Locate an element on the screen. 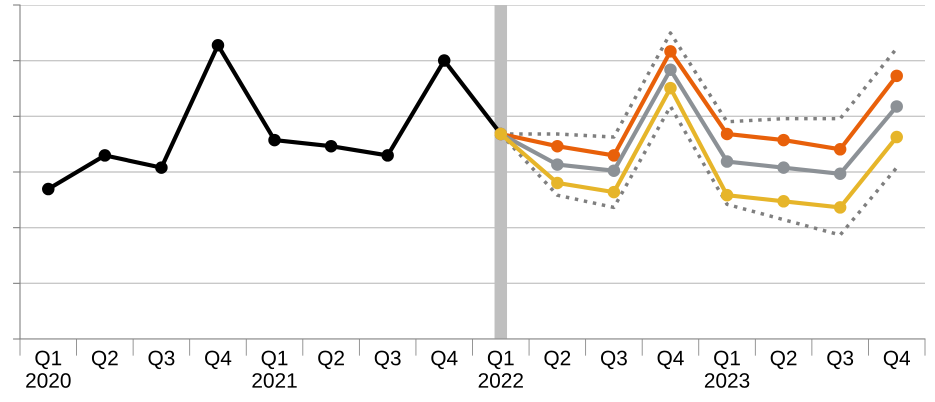 Image resolution: width=935 pixels, height=402 pixels. x-tick-label: Q1 2023 is located at coordinates (727, 369).